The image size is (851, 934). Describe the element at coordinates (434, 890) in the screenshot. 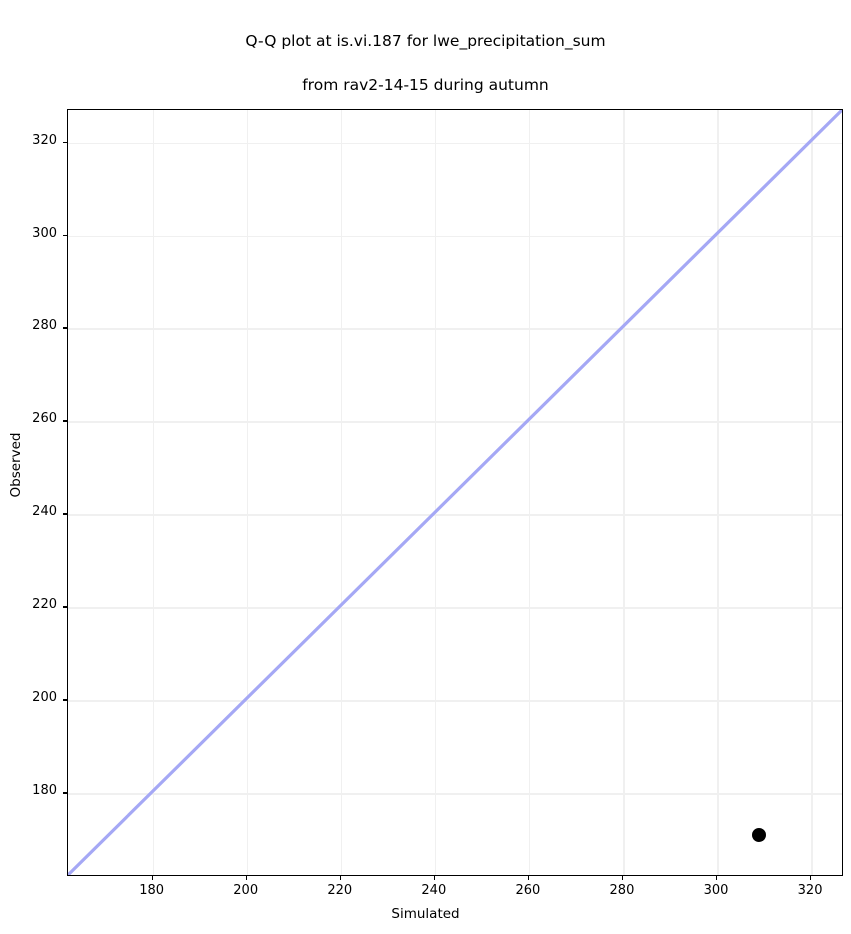

I see `x-tick-label: 240` at that location.